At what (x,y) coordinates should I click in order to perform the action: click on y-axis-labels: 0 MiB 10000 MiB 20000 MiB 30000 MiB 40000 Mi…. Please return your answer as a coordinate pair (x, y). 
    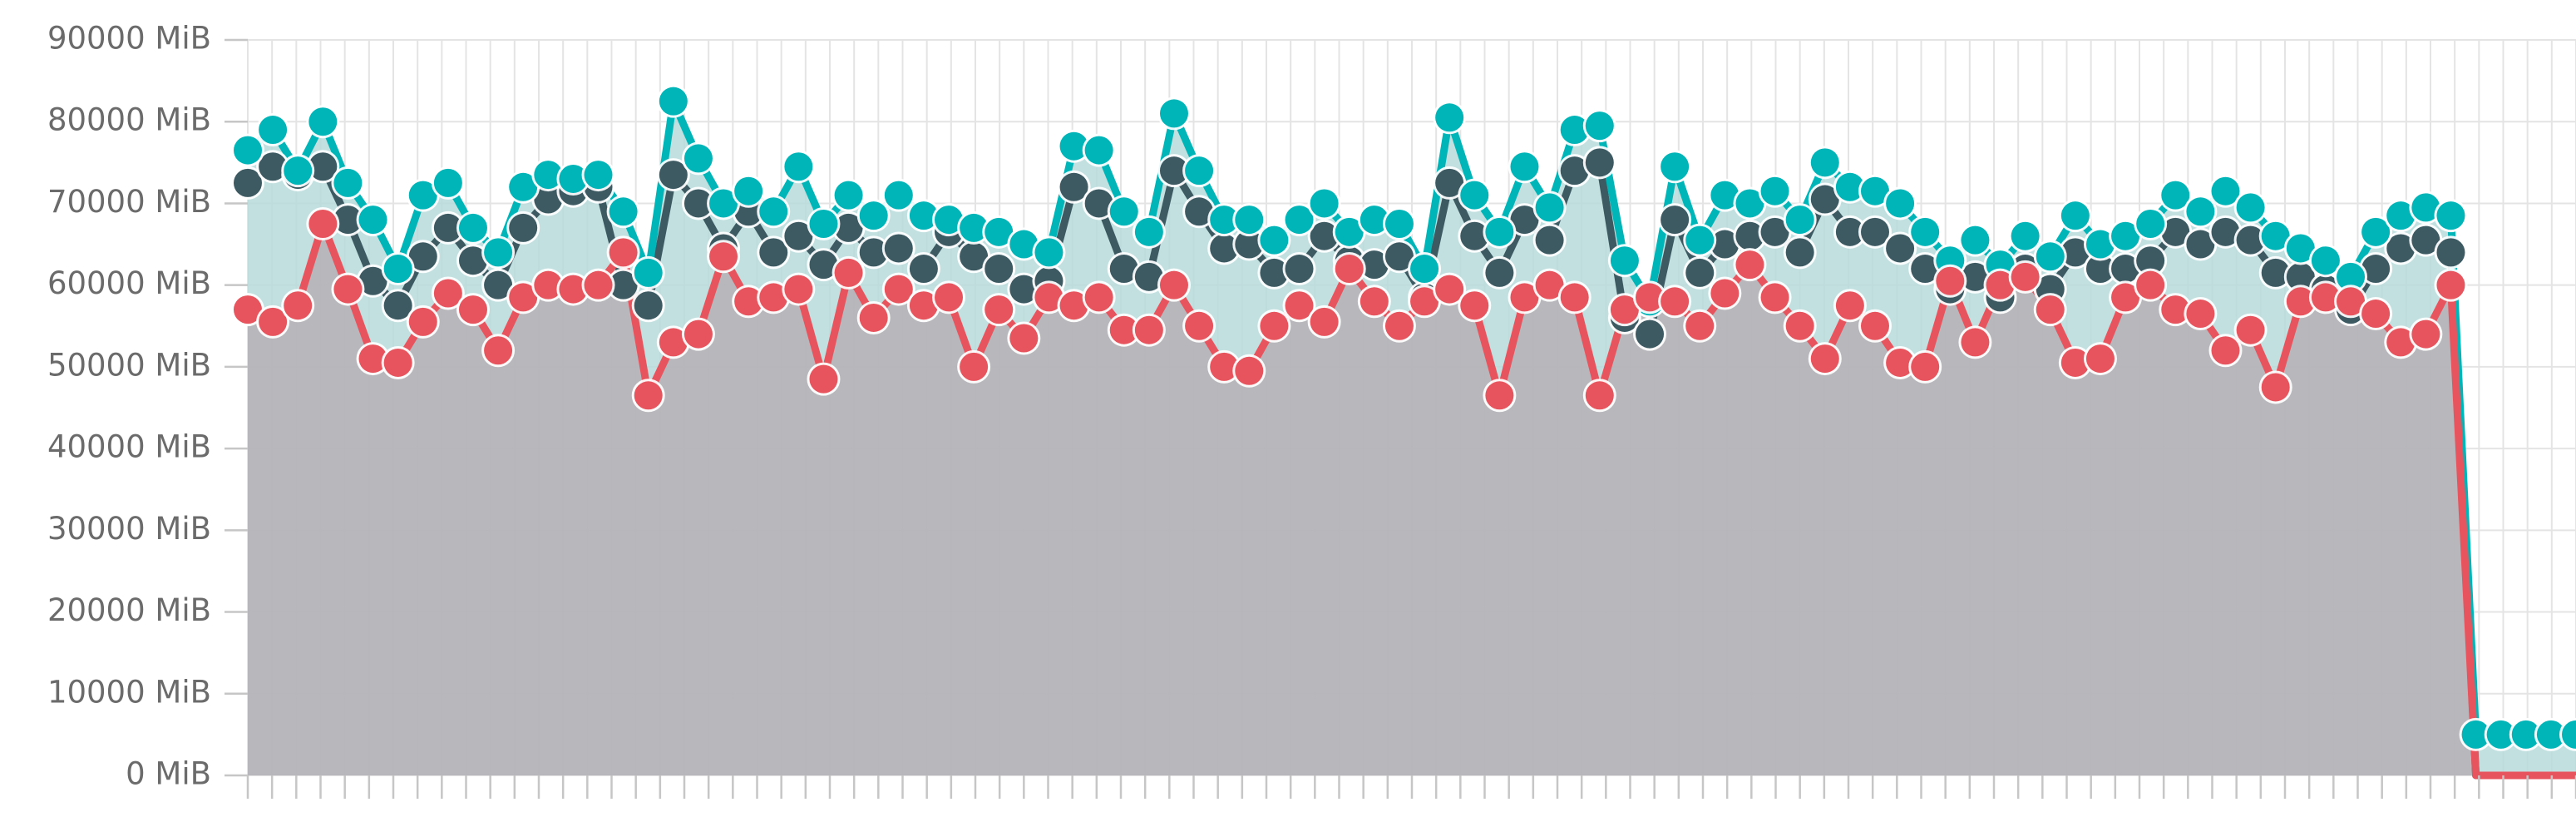
    Looking at the image, I should click on (129, 407).